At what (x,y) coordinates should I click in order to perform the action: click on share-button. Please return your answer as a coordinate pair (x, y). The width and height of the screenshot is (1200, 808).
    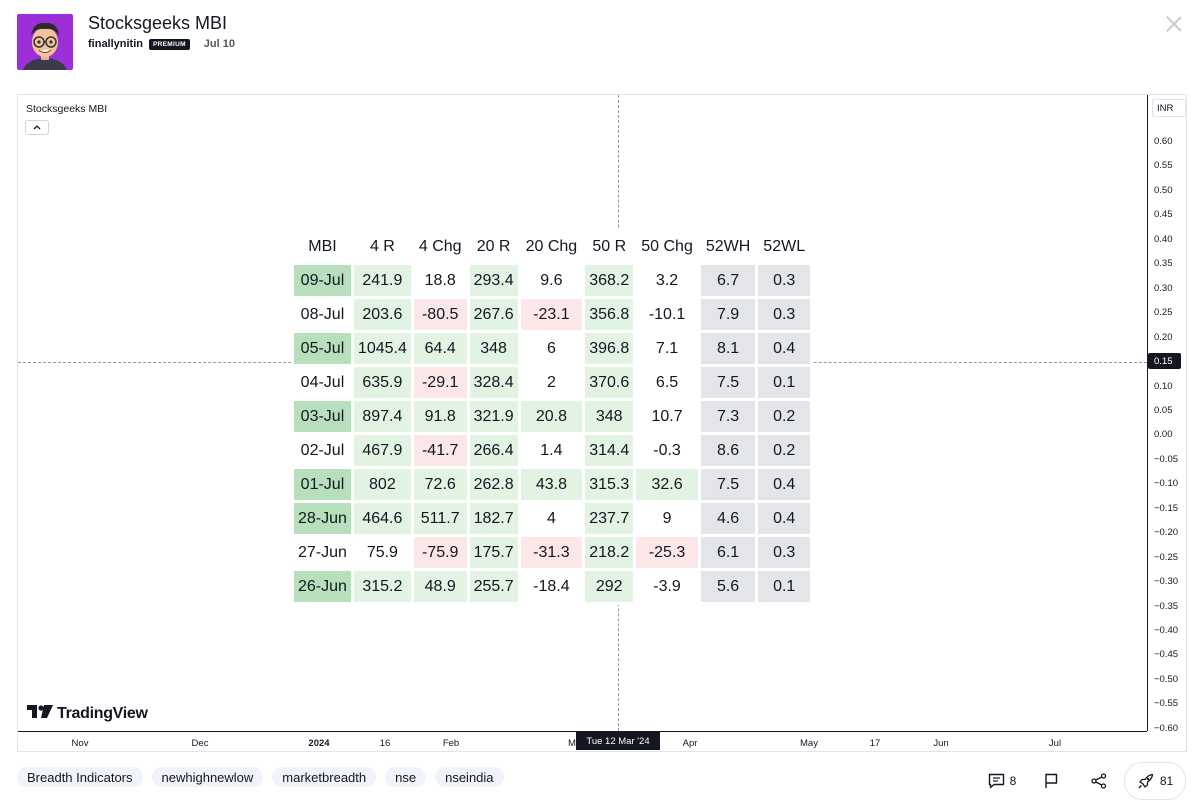
    Looking at the image, I should click on (1099, 781).